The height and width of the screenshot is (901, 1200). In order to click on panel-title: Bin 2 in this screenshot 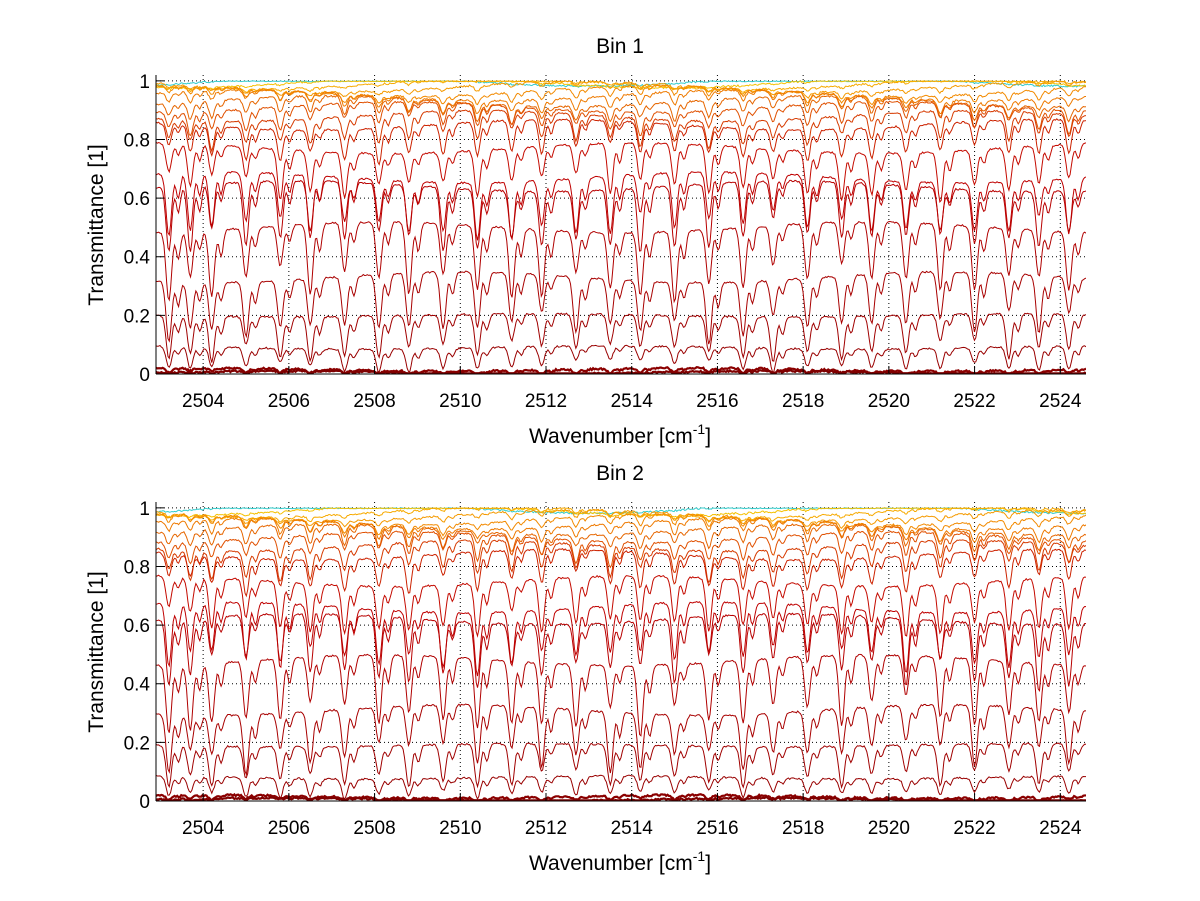, I will do `click(620, 473)`.